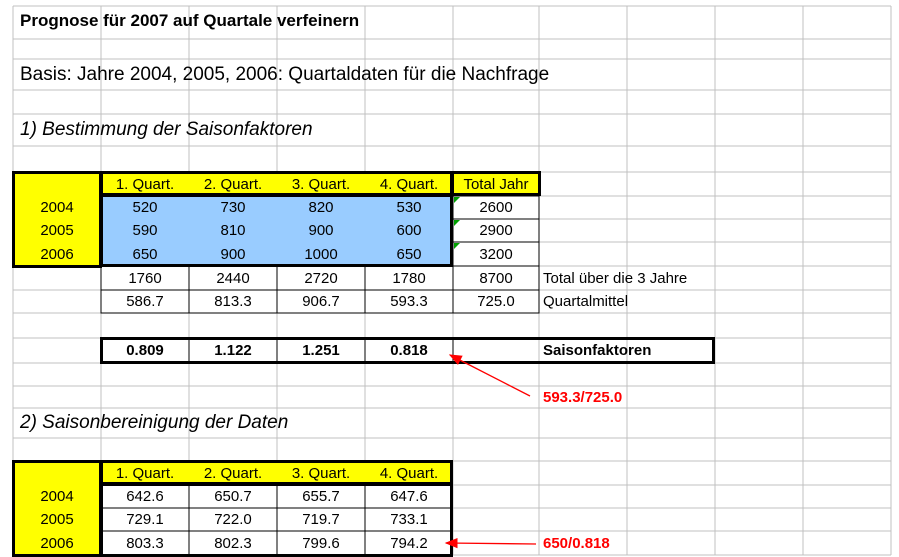 The image size is (899, 557). I want to click on totals-label: Total über die 3 Jahre, so click(615, 278).